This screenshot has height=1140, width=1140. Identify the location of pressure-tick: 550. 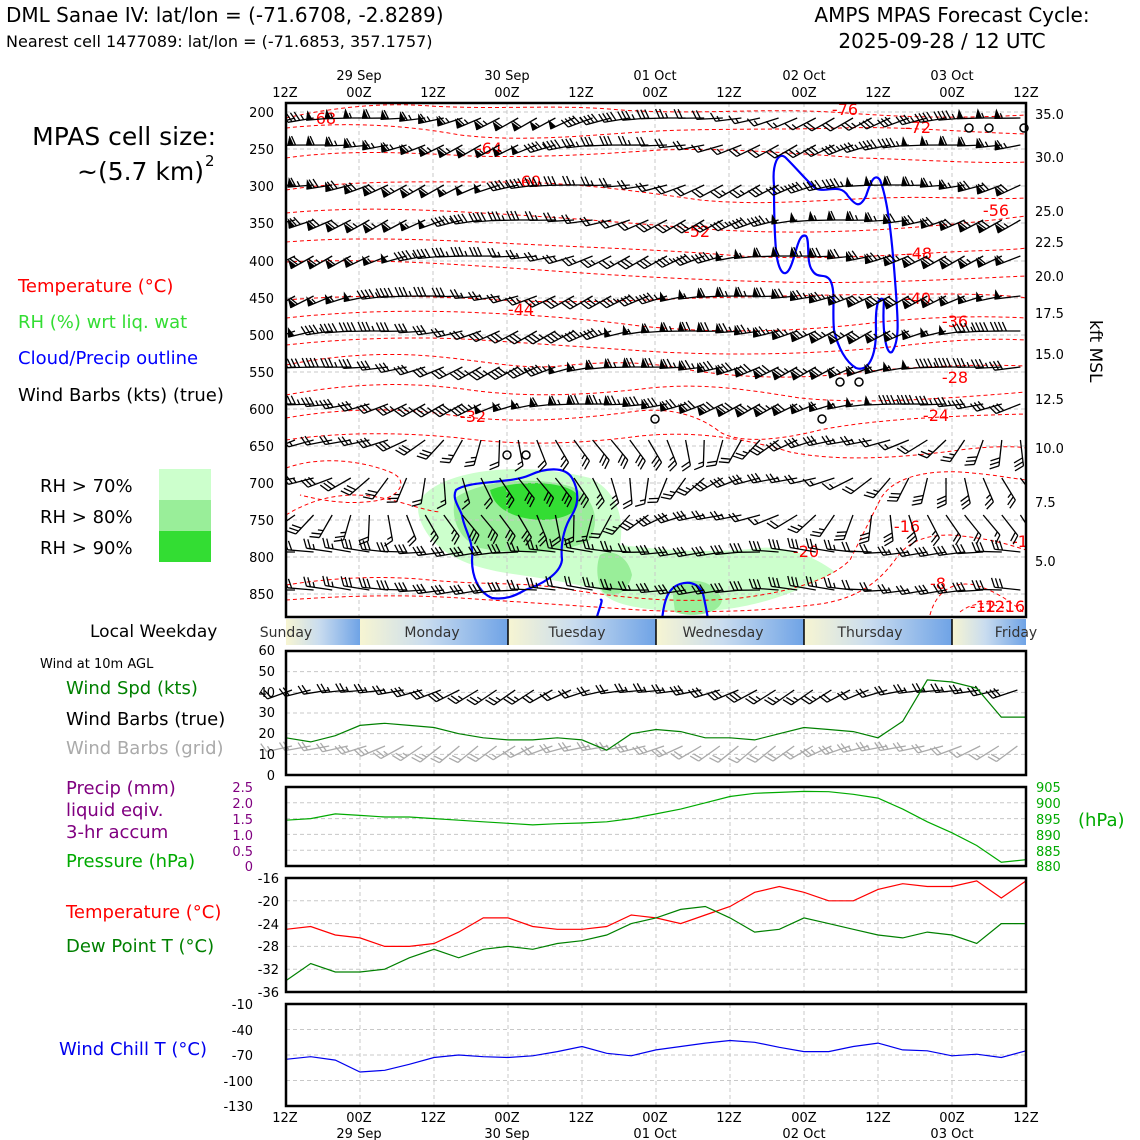
(261, 373).